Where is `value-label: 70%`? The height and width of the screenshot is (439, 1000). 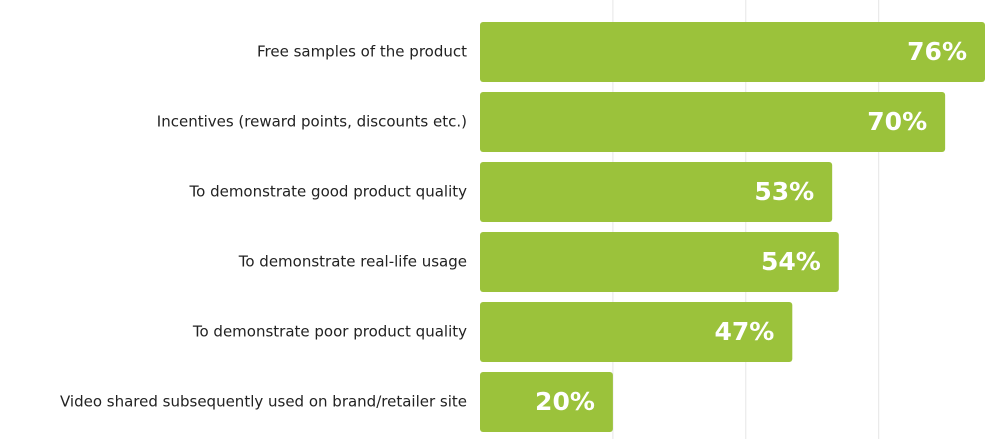
value-label: 70% is located at coordinates (897, 121).